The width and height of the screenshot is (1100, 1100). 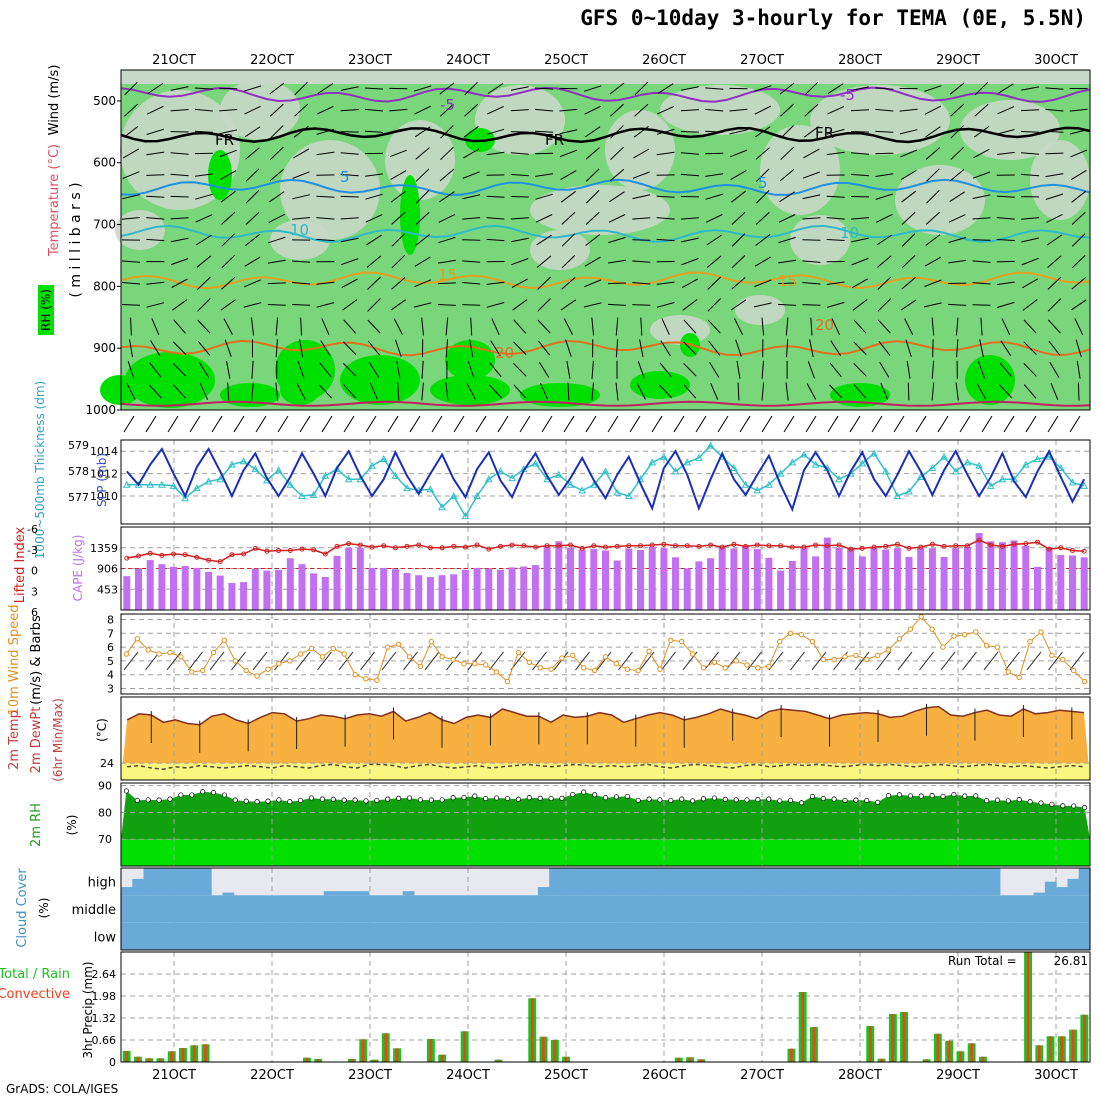 I want to click on cape-tick-label: 1359, so click(x=104, y=548).